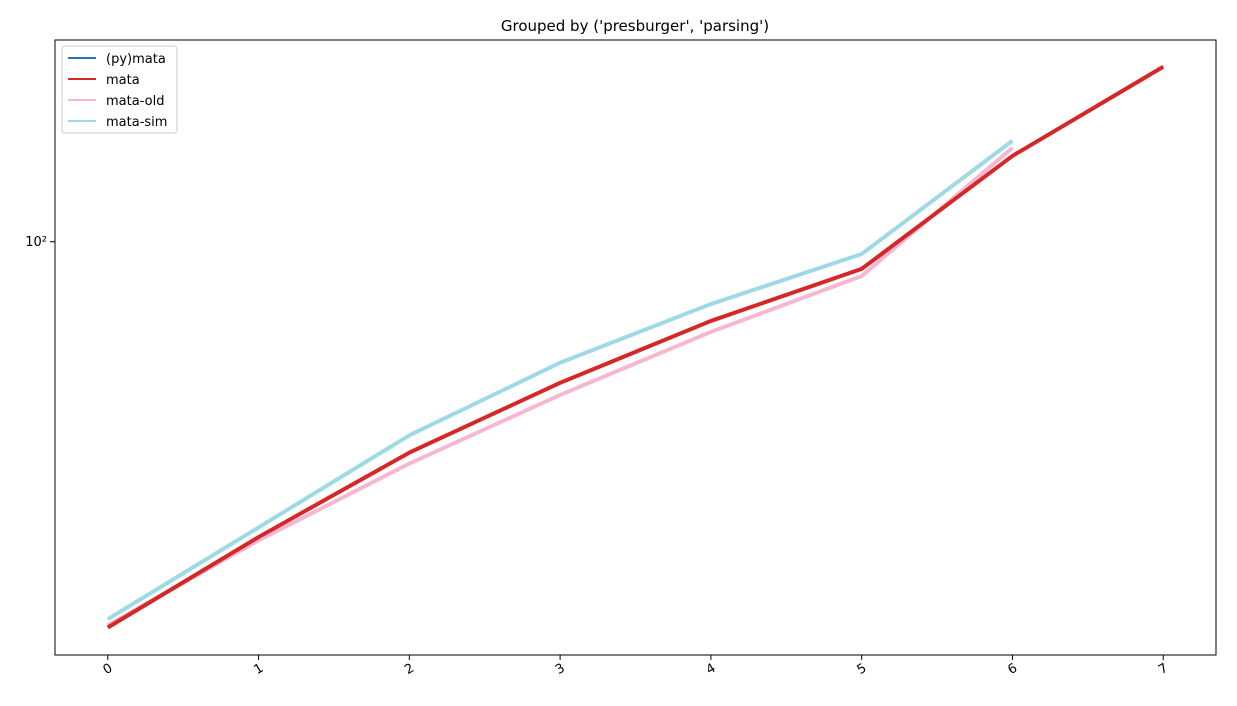 The image size is (1237, 706). What do you see at coordinates (119, 89) in the screenshot?
I see `legend-box` at bounding box center [119, 89].